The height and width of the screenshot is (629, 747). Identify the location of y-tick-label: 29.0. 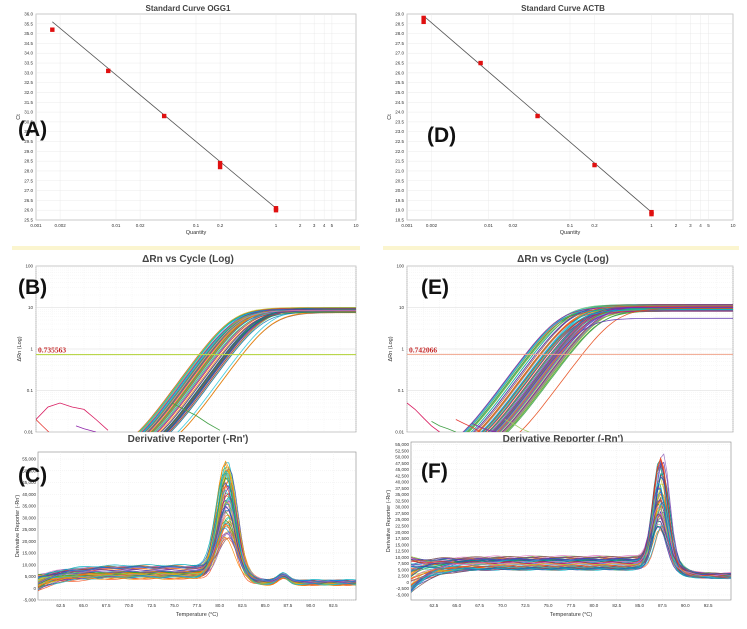
(399, 14).